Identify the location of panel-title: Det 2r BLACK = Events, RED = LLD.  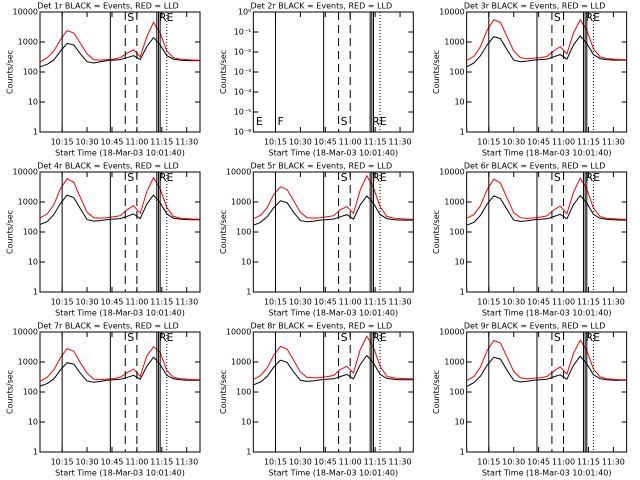
(322, 6).